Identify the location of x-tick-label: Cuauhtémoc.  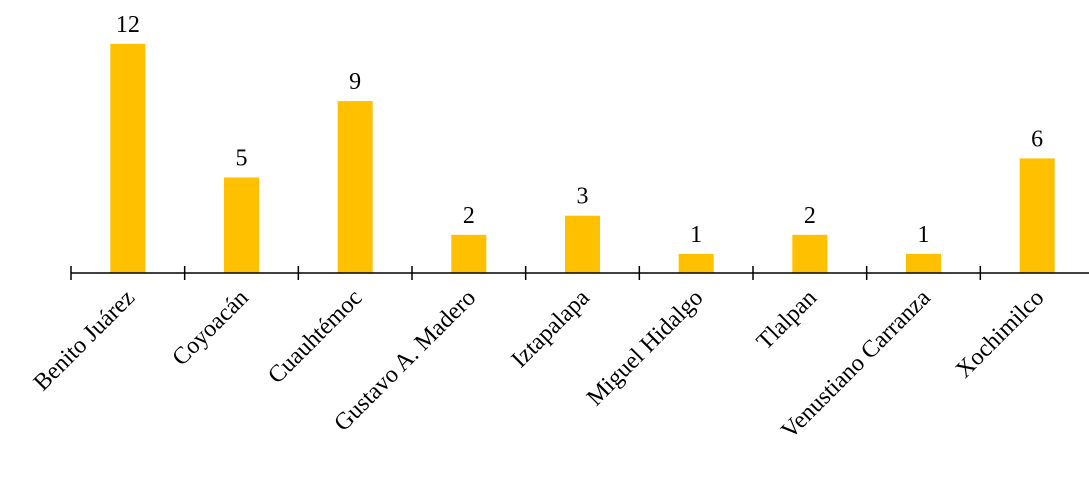
(315, 337).